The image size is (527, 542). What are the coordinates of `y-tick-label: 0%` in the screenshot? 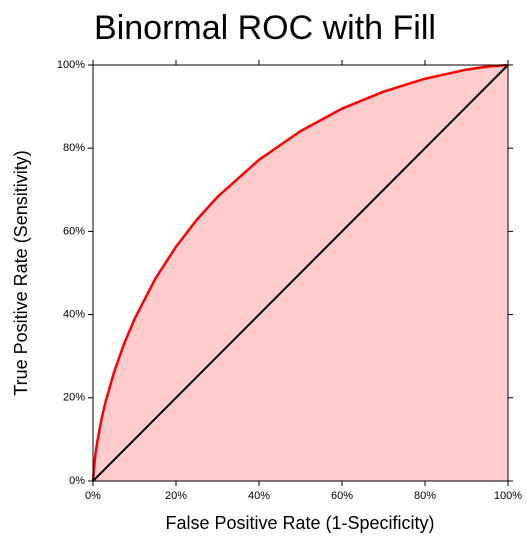 It's located at (77, 481).